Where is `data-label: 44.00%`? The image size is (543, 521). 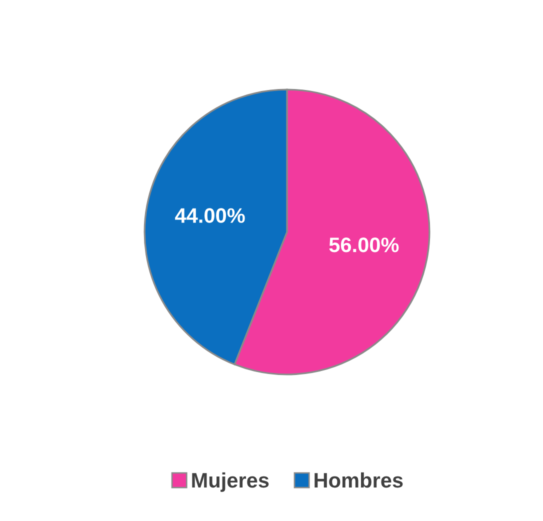 data-label: 44.00% is located at coordinates (210, 215).